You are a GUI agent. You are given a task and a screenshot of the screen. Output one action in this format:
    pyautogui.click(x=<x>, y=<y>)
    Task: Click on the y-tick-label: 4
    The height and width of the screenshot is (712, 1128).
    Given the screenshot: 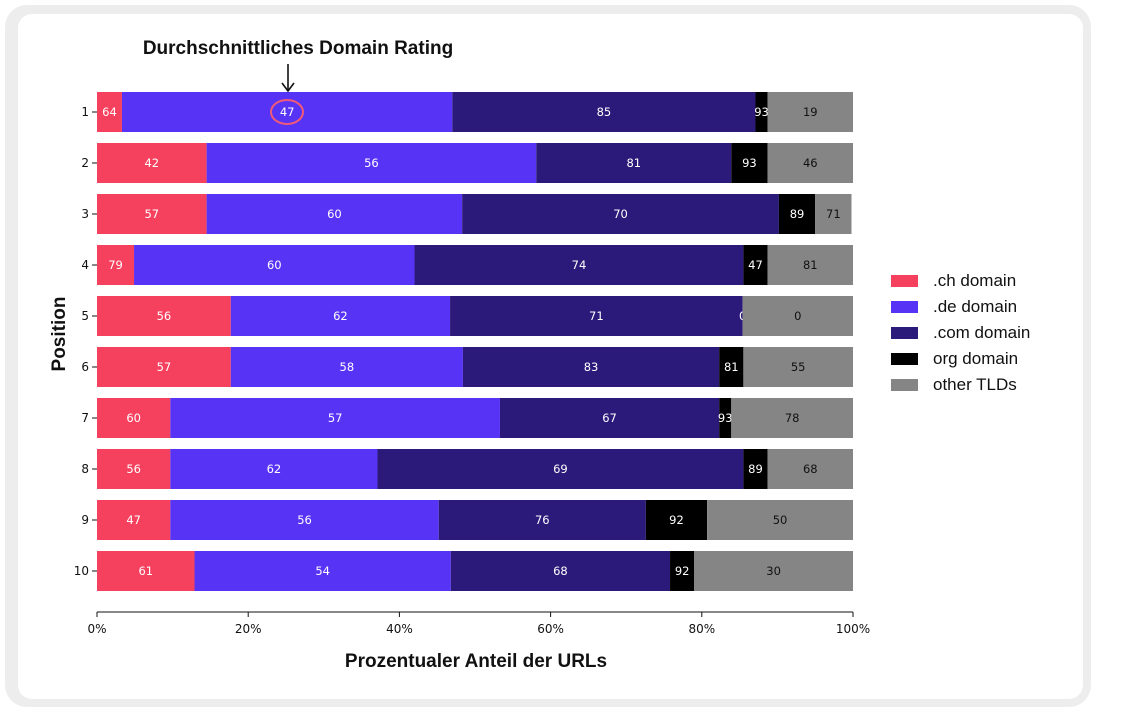 What is the action you would take?
    pyautogui.click(x=85, y=265)
    